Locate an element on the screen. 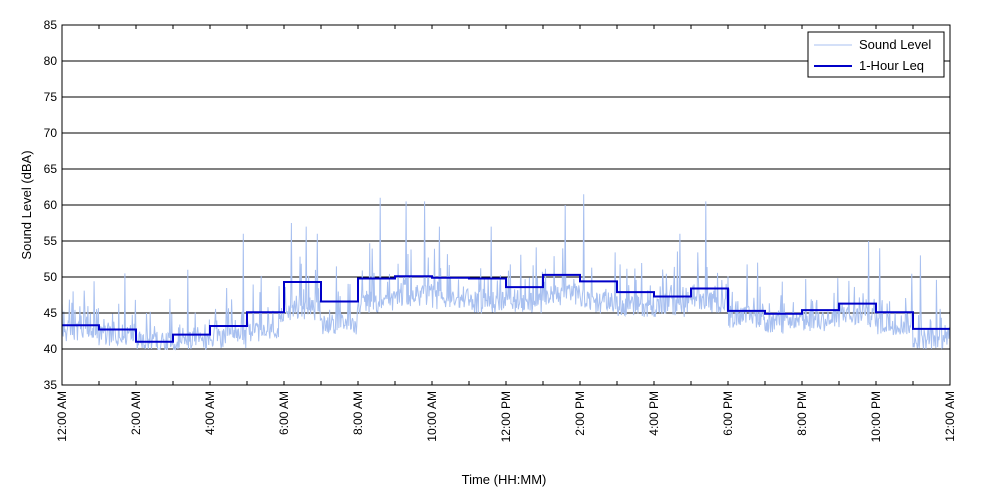 This screenshot has width=1000, height=500. leq-line is located at coordinates (506, 308).